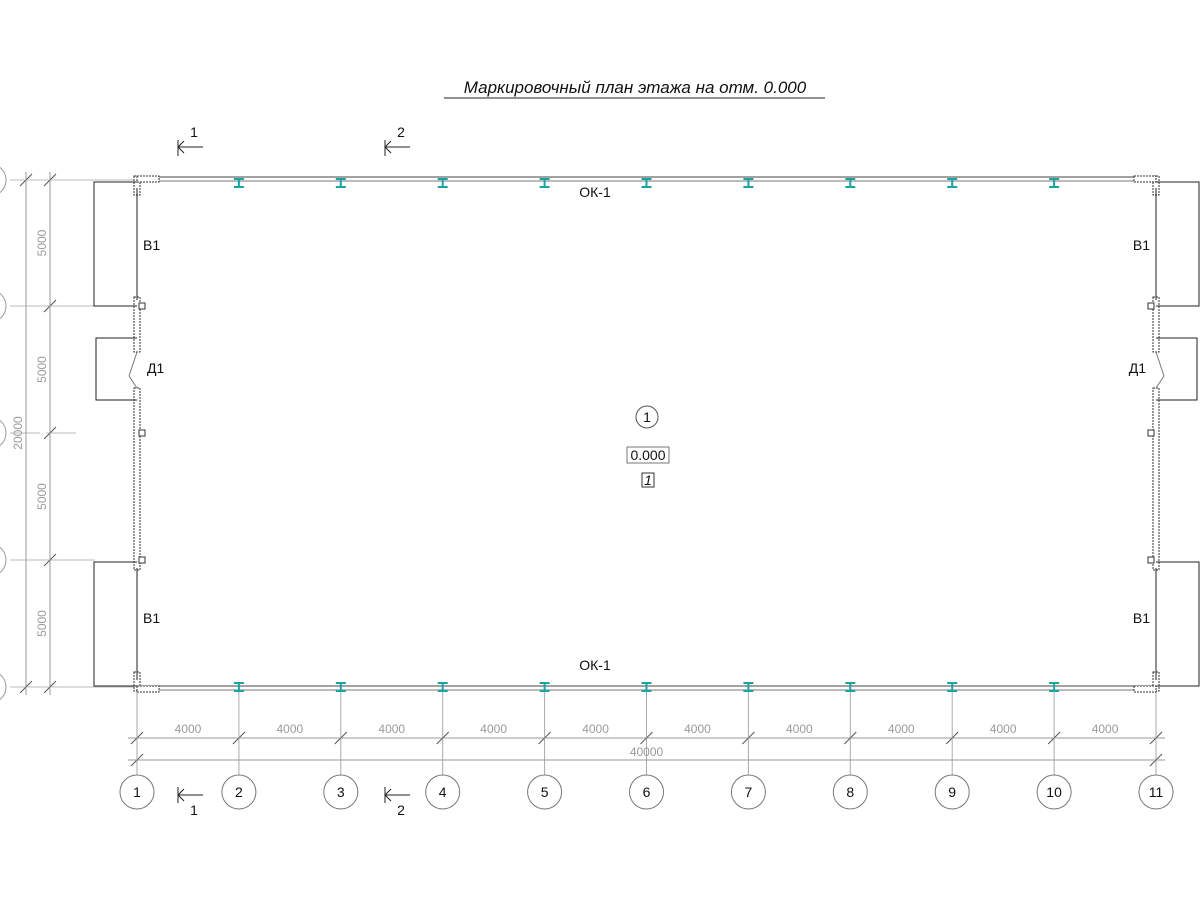 The height and width of the screenshot is (900, 1200). I want to click on room-number-circle, so click(647, 417).